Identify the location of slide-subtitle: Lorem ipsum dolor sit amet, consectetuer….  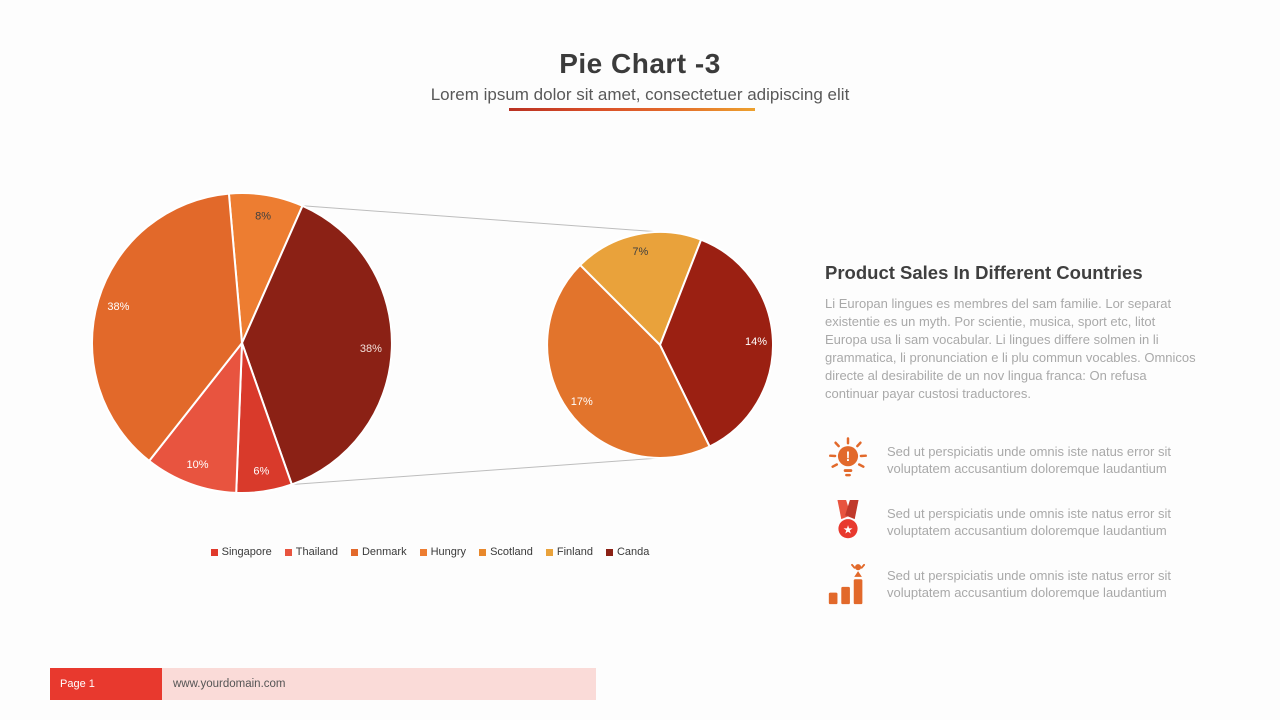
(640, 94).